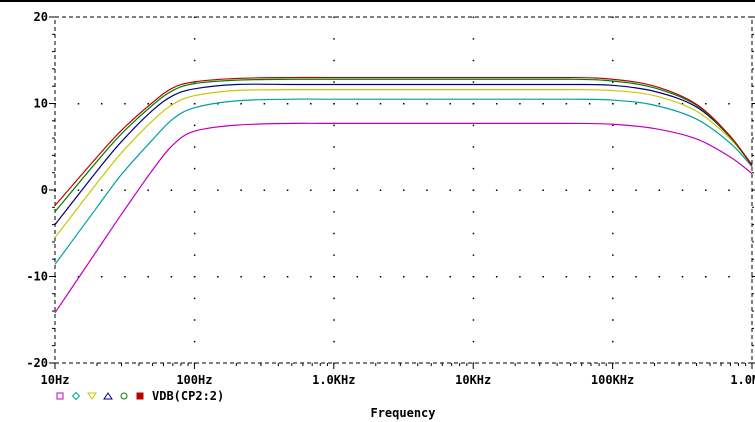 The width and height of the screenshot is (755, 422). Describe the element at coordinates (41, 104) in the screenshot. I see `y-tick-label: 10` at that location.